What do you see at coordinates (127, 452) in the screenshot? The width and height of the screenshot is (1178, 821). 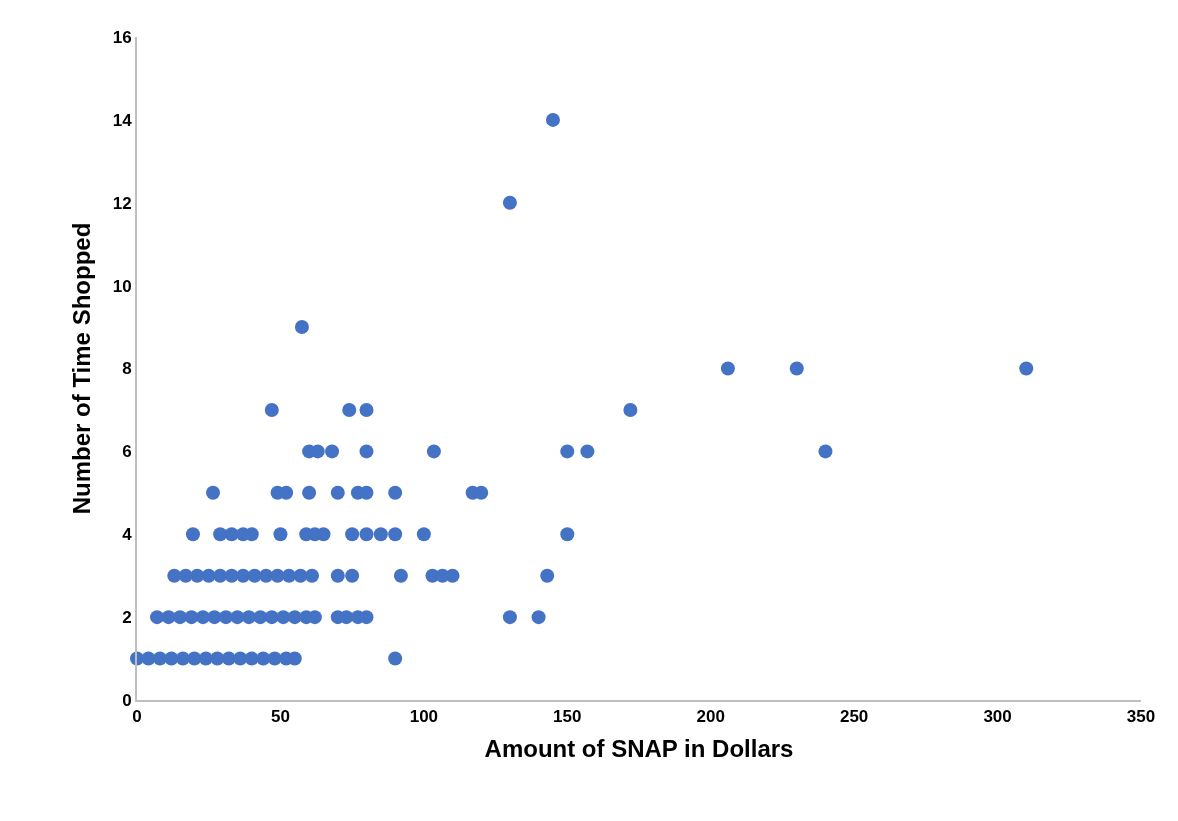 I see `y-tick-label: 6` at bounding box center [127, 452].